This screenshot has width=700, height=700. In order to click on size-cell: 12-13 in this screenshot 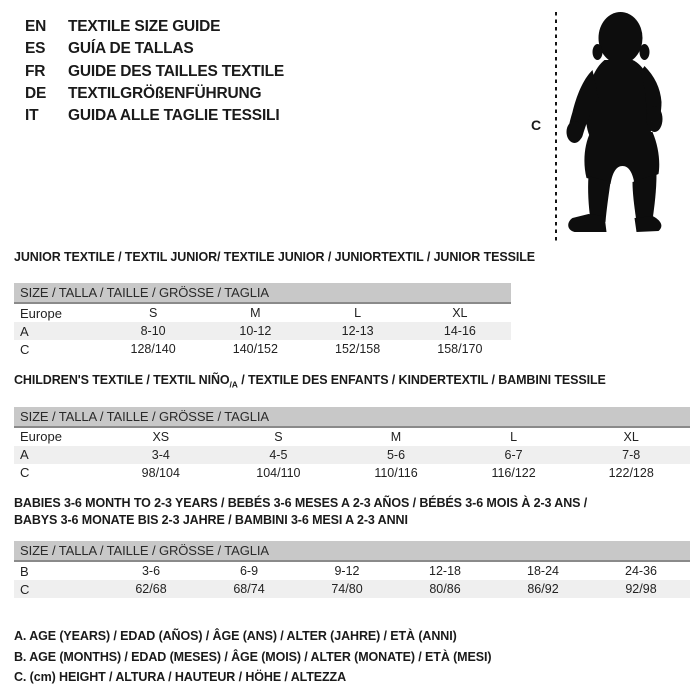, I will do `click(357, 331)`.